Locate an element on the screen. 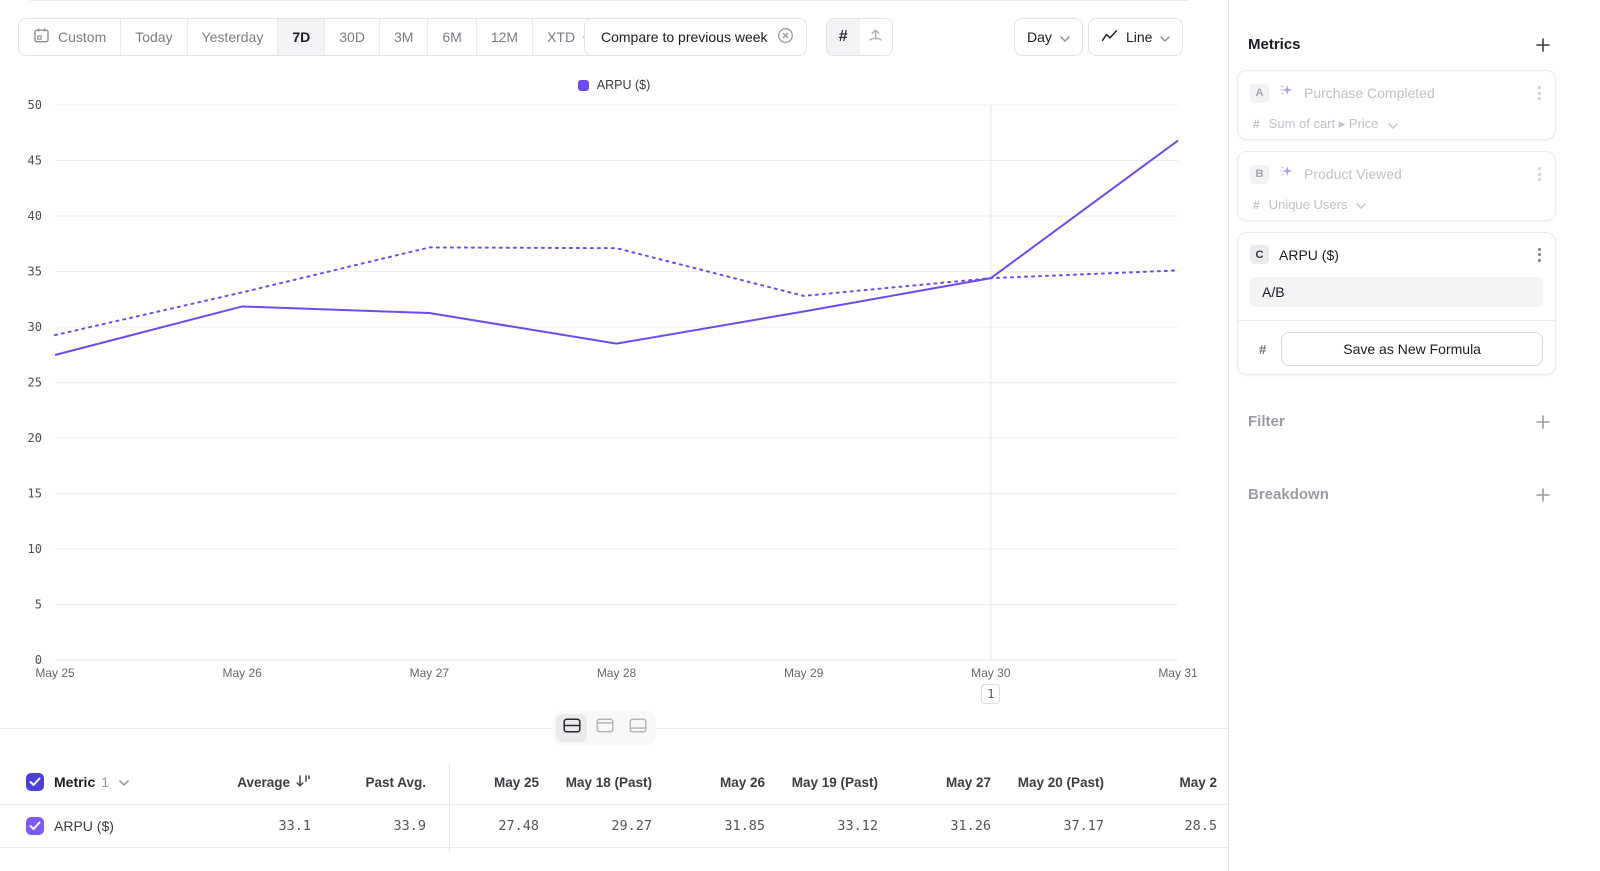  legend-label: ARPU ($) is located at coordinates (623, 85).